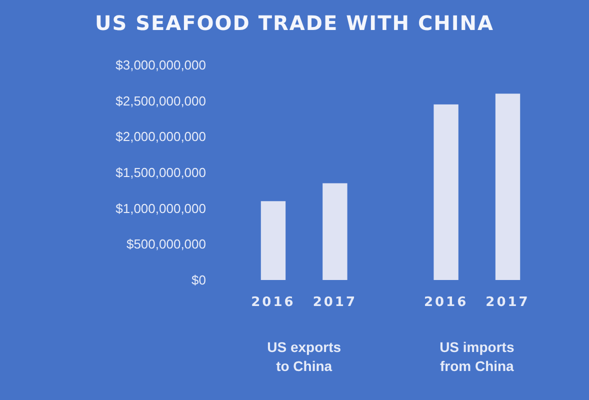 The height and width of the screenshot is (400, 589). Describe the element at coordinates (477, 356) in the screenshot. I see `x-tick-label: US imports from China` at that location.